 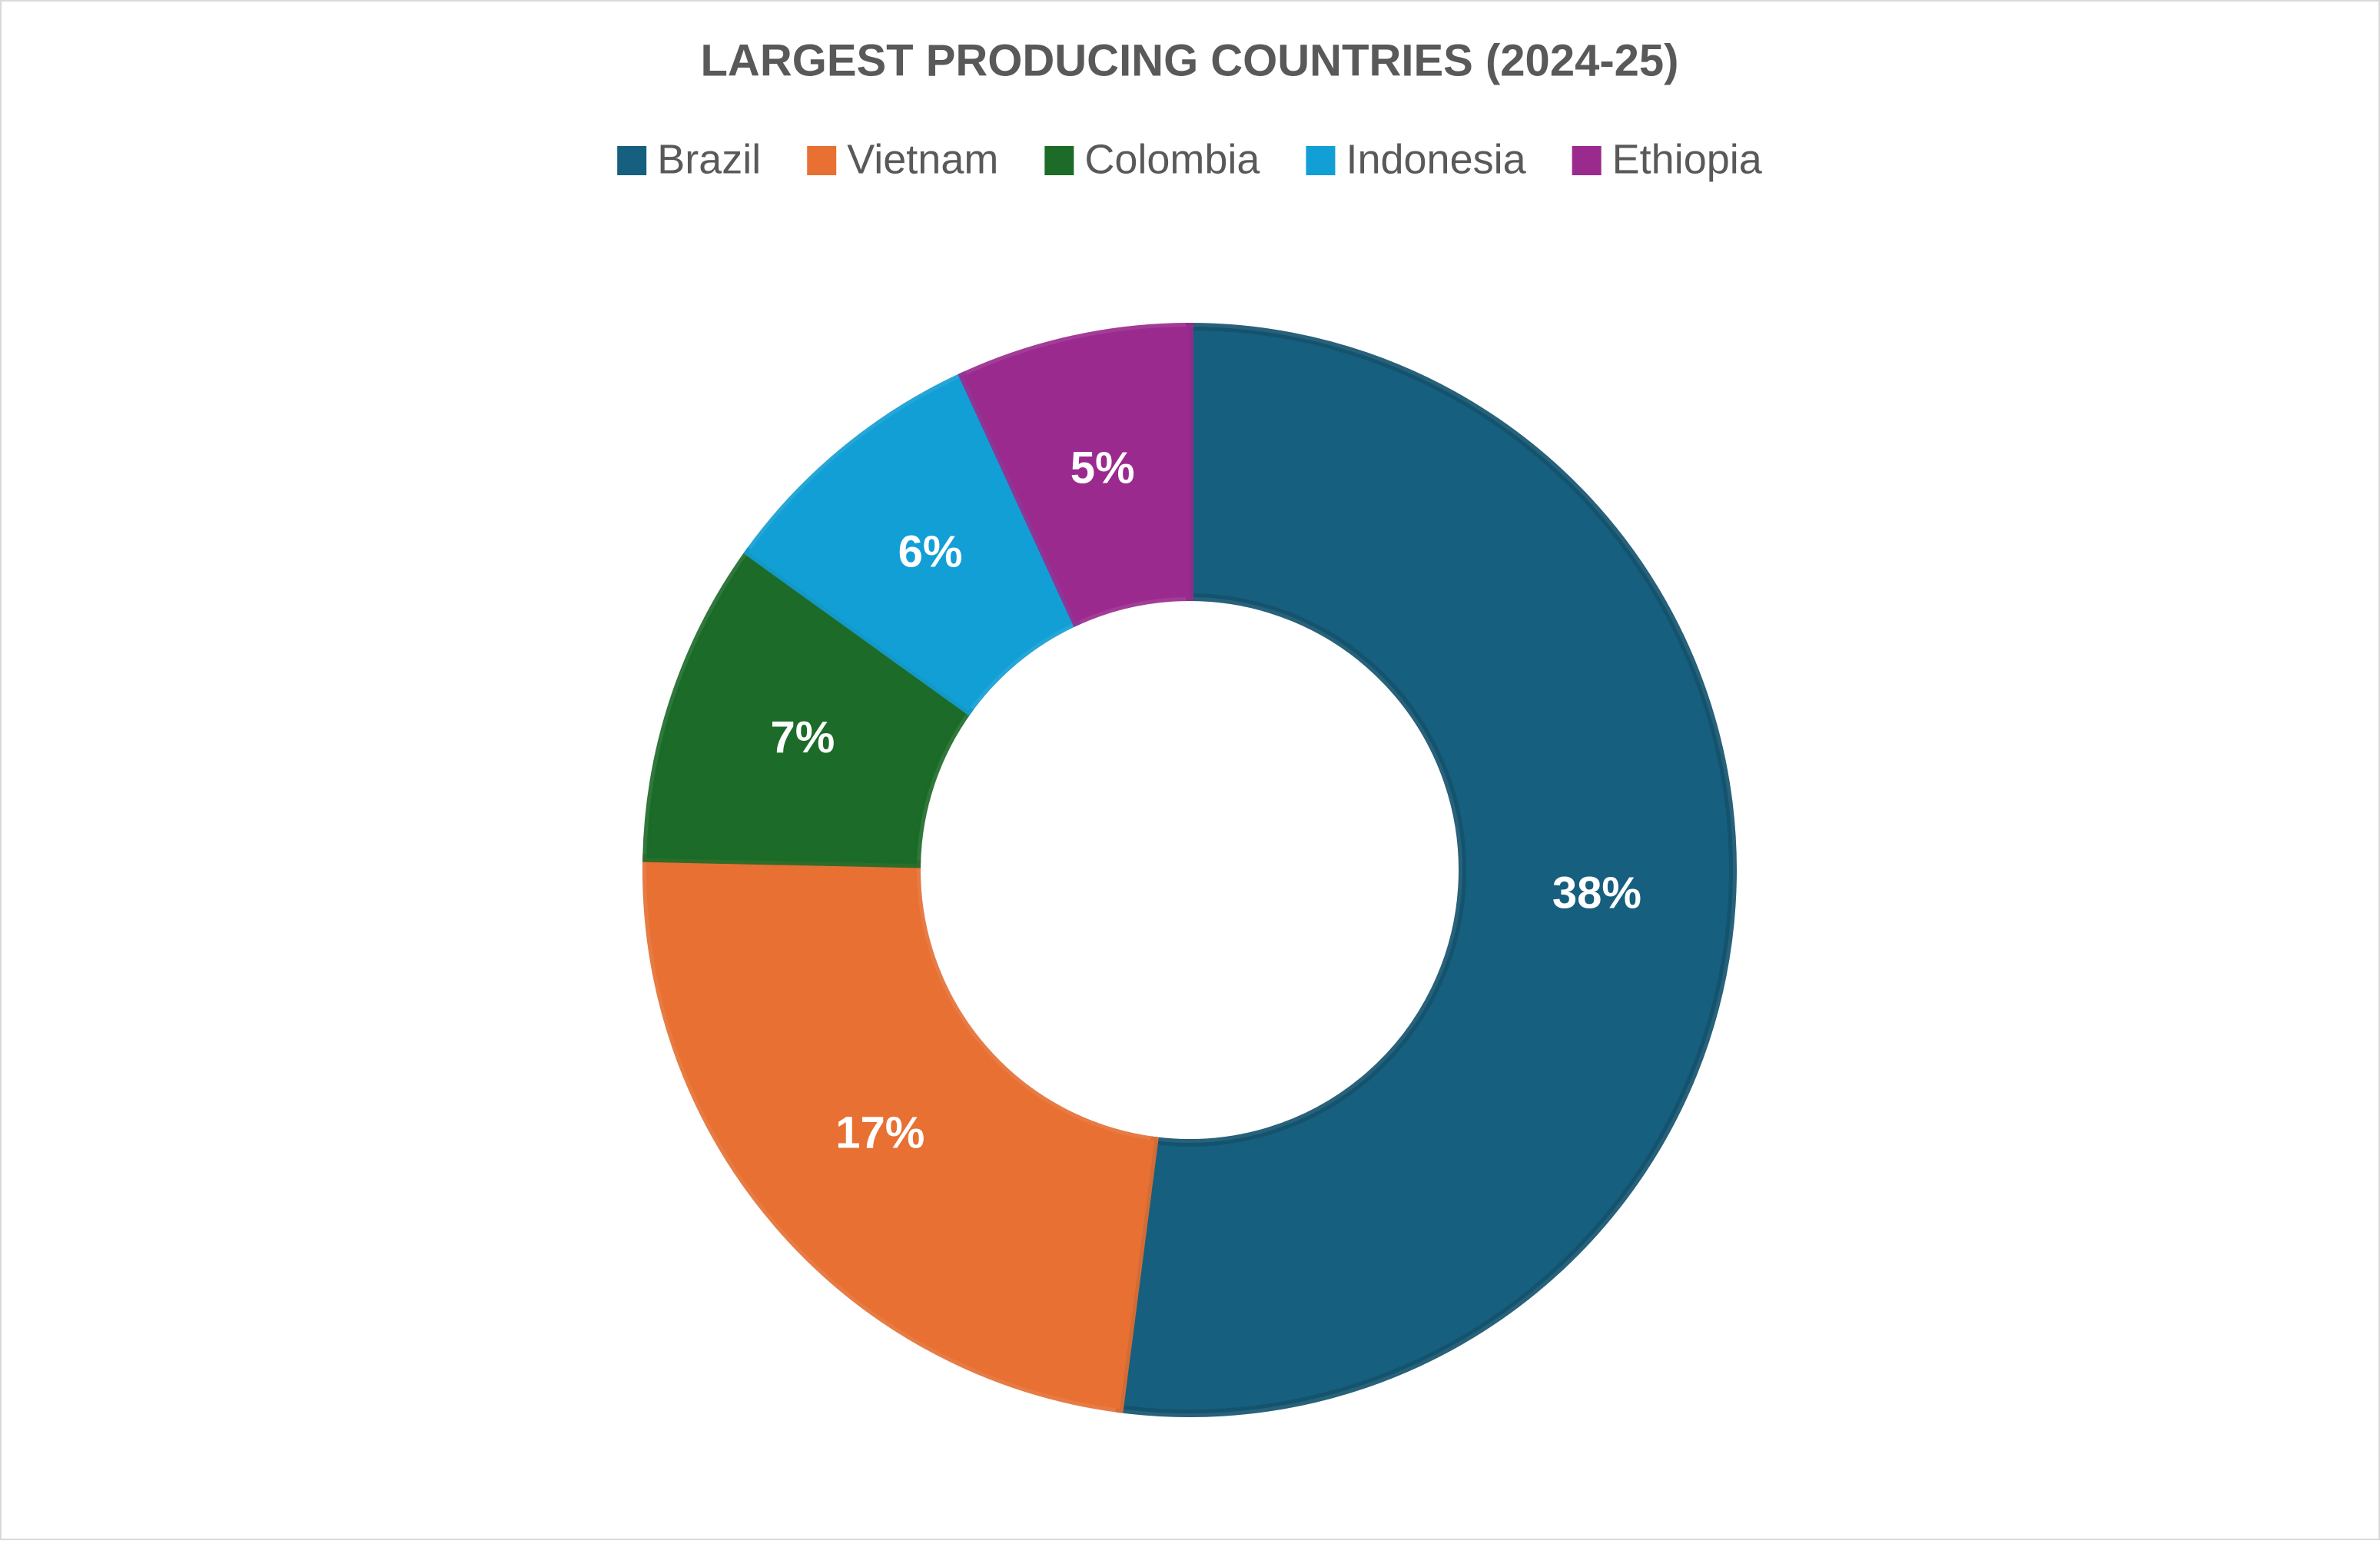 What do you see at coordinates (1596, 893) in the screenshot?
I see `data-label: 38%` at bounding box center [1596, 893].